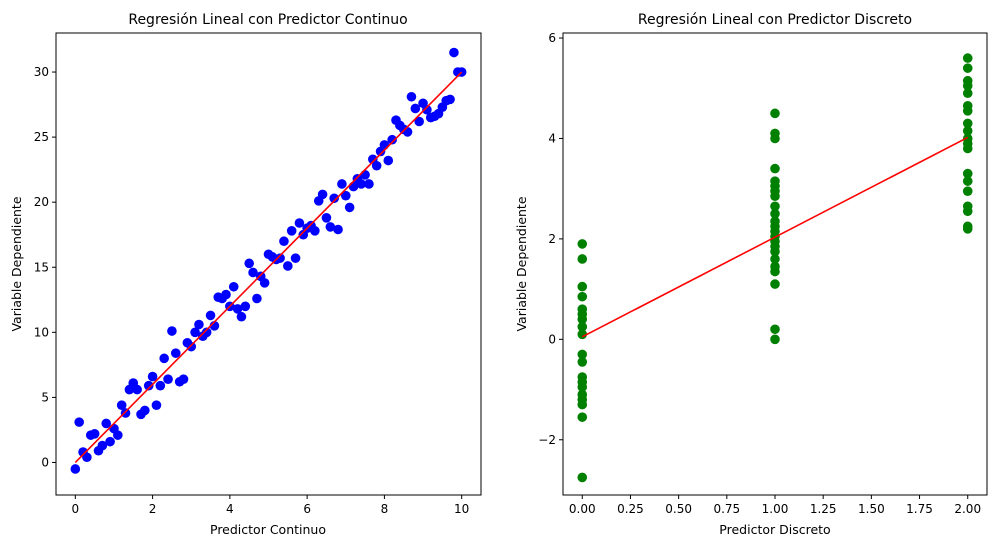  I want to click on x-tick-label: 10, so click(461, 509).